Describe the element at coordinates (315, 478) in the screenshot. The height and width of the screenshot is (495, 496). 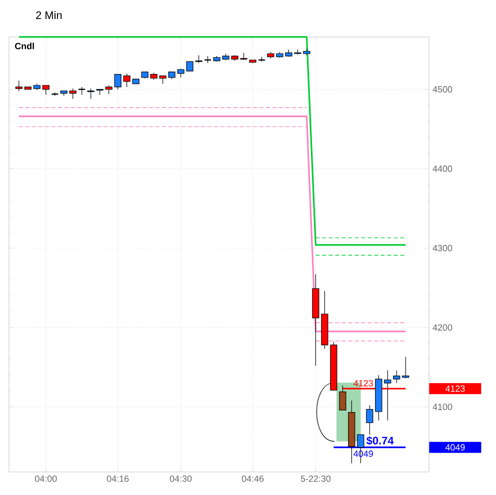
I see `x-tick-label: 5-22:30` at that location.